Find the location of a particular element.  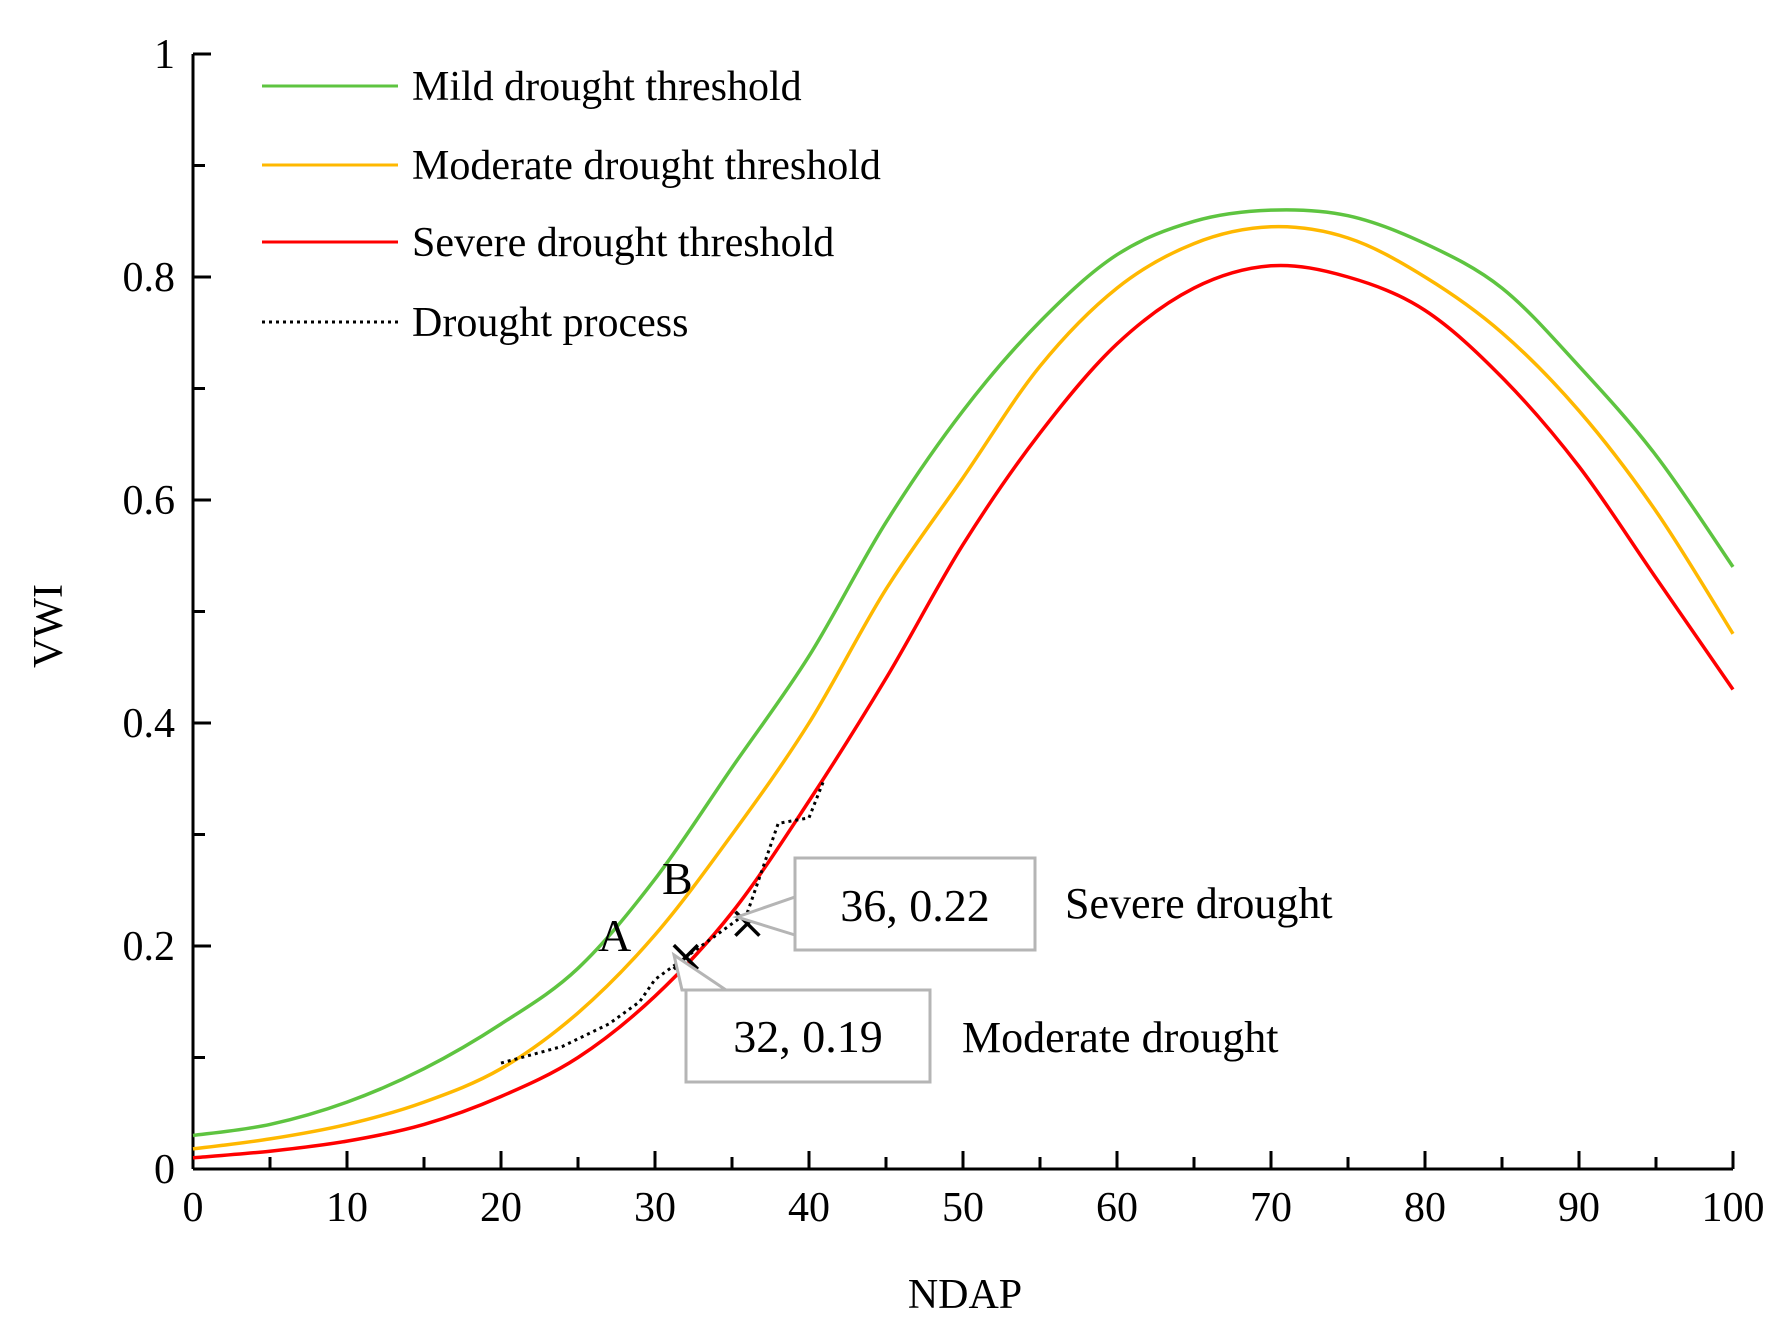

legend-label-severe: Severe drought threshold is located at coordinates (623, 243).